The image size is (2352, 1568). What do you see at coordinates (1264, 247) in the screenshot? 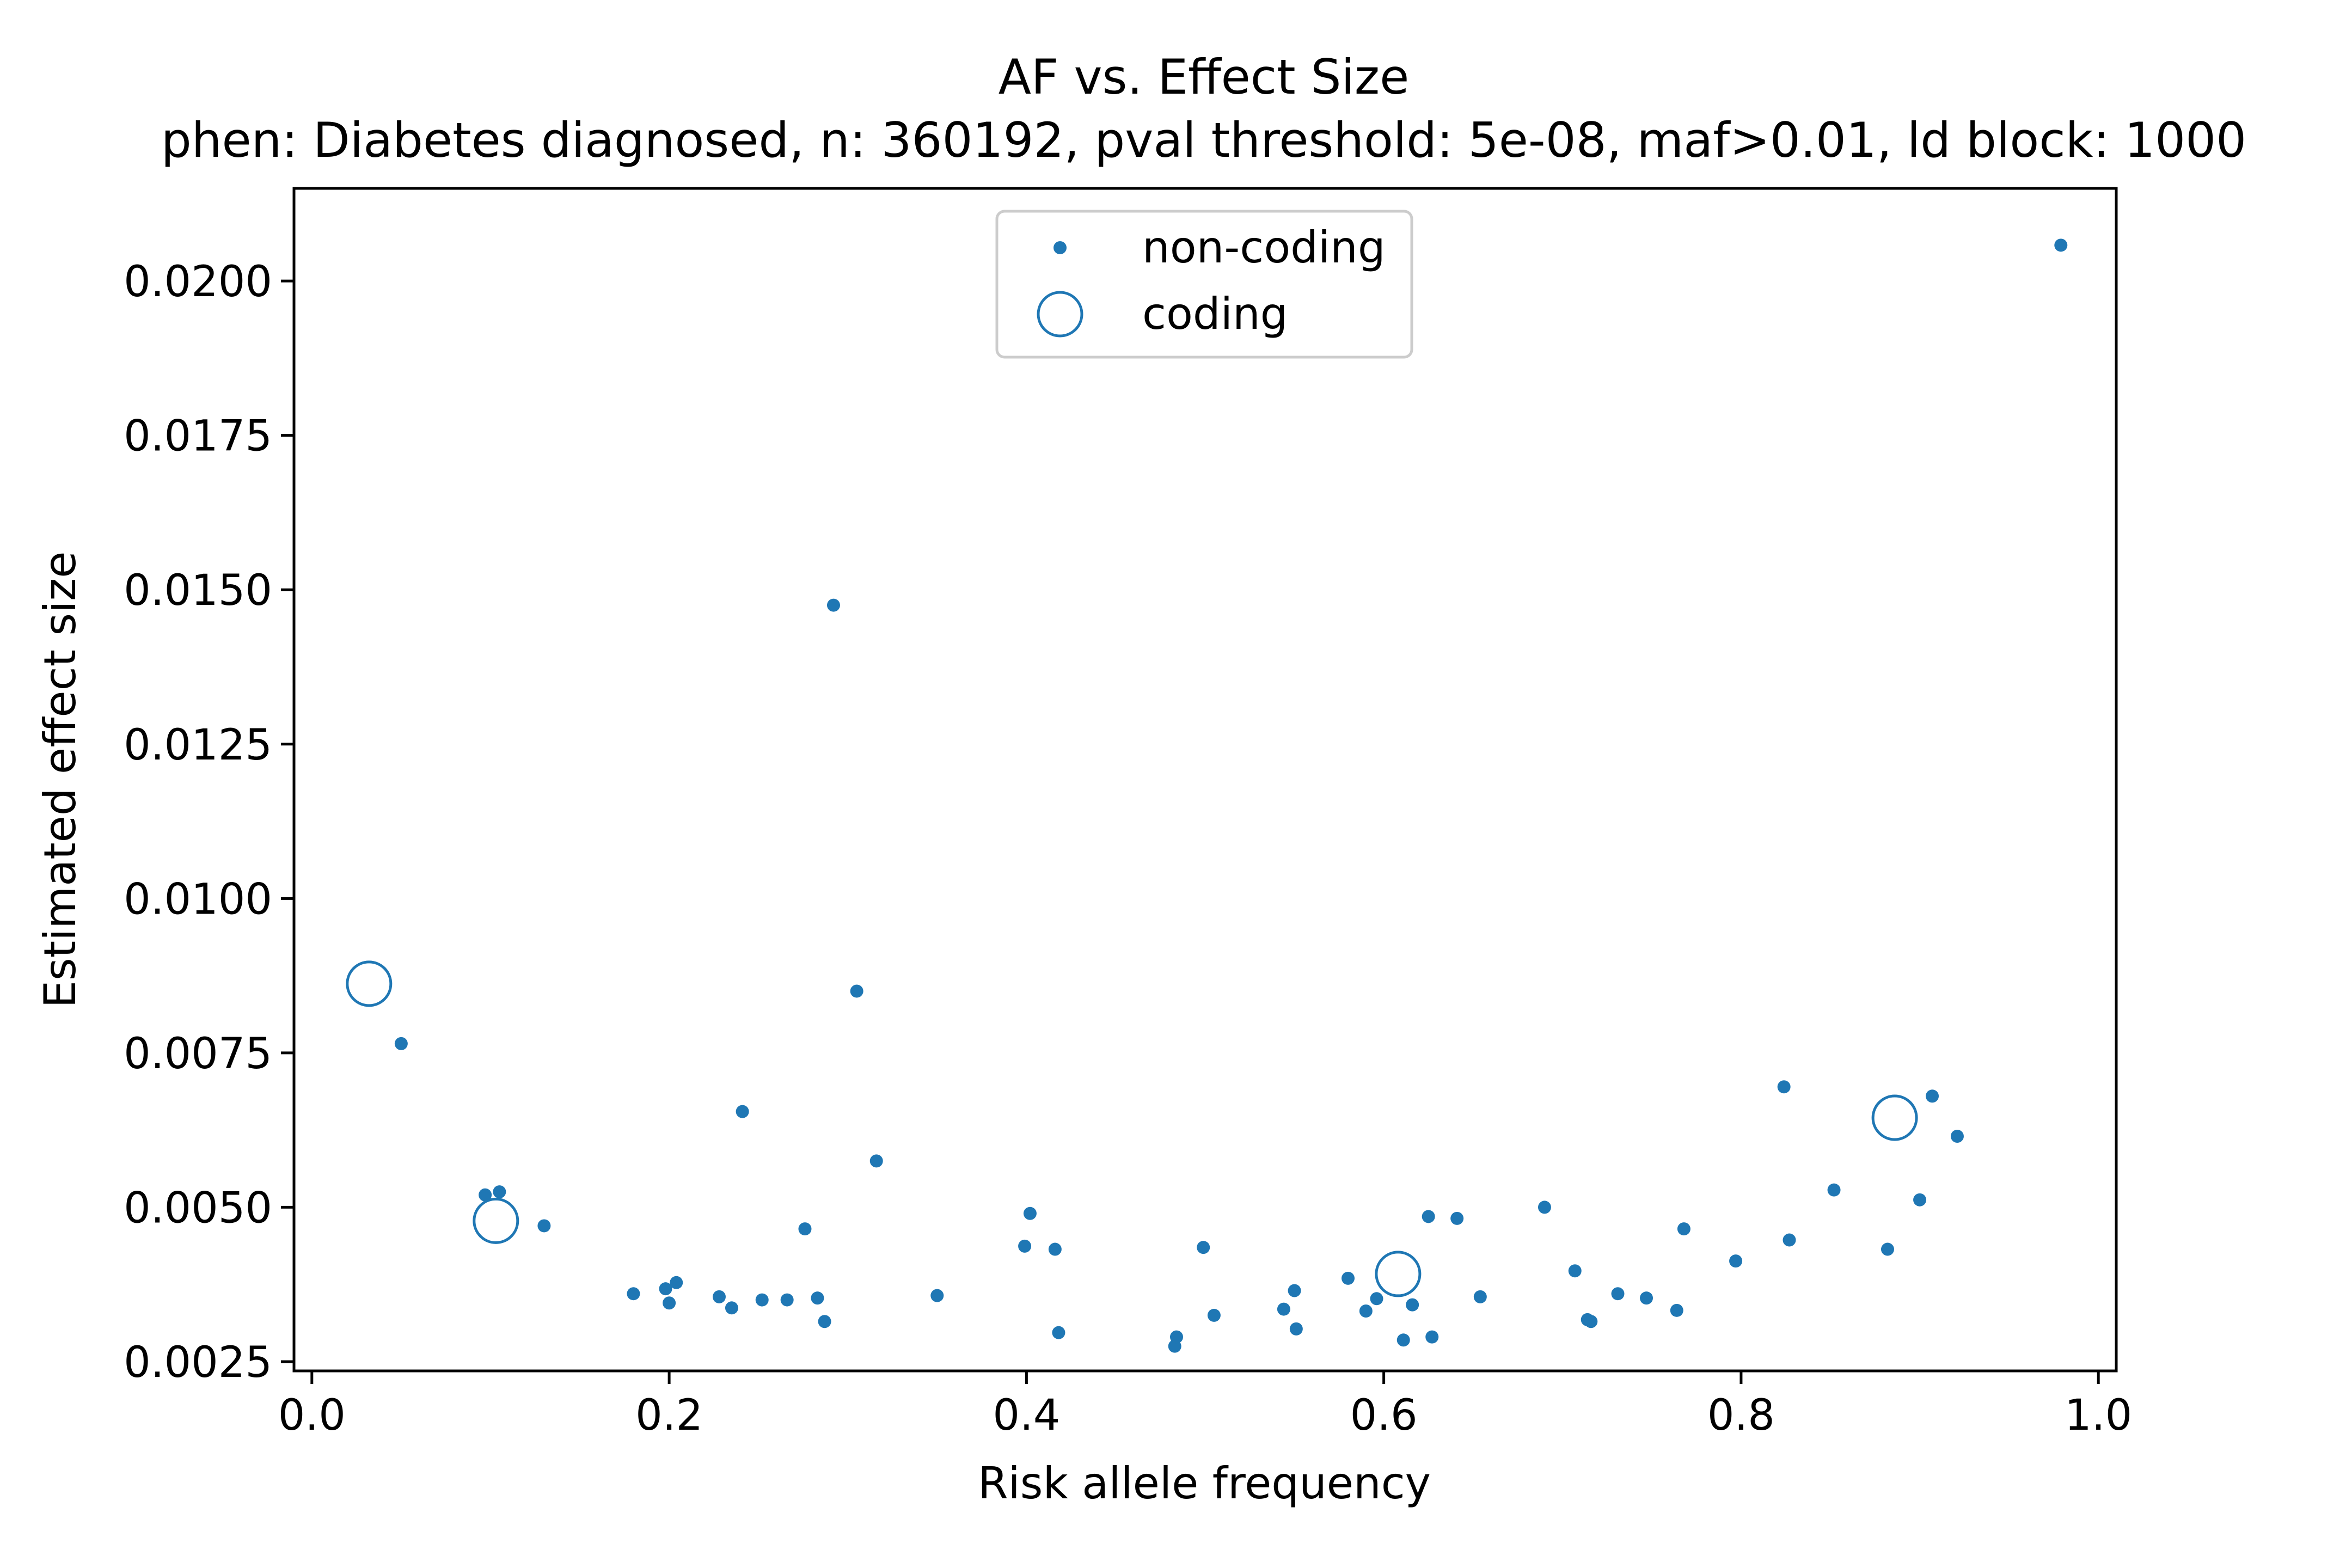
I see `legend-label-non-coding: non-coding` at bounding box center [1264, 247].